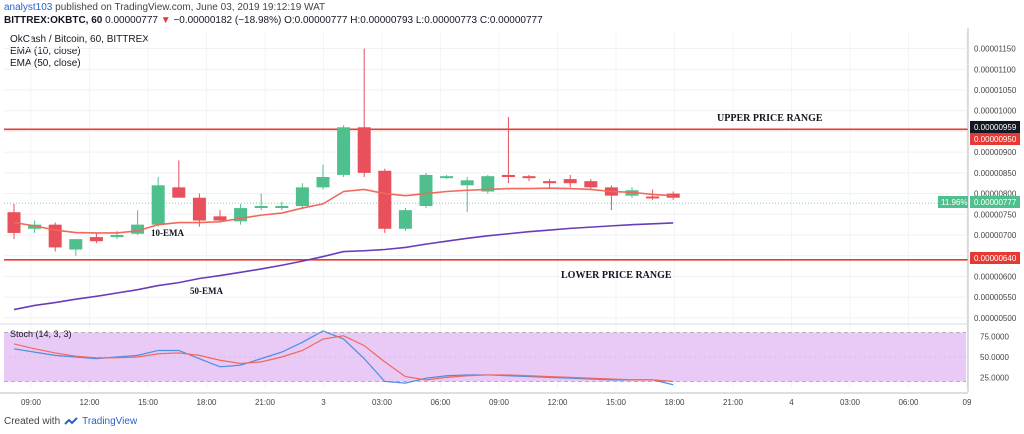 Image resolution: width=1024 pixels, height=434 pixels. I want to click on price-tick-label: 0.00000800, so click(995, 194).